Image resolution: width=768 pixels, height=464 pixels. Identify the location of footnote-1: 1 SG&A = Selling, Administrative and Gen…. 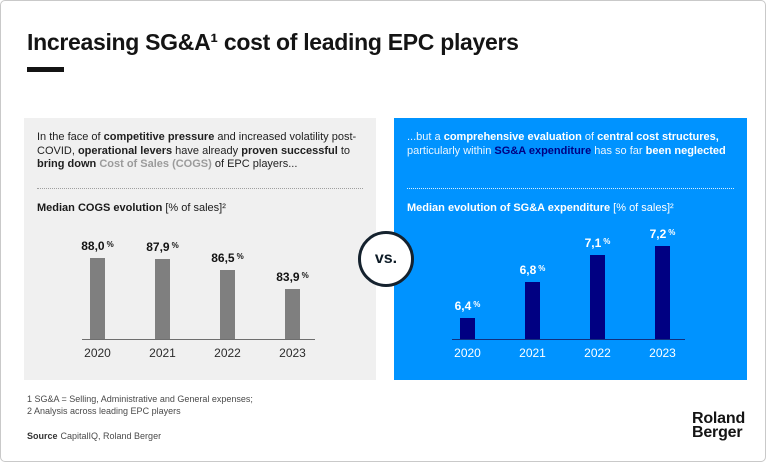
(140, 399).